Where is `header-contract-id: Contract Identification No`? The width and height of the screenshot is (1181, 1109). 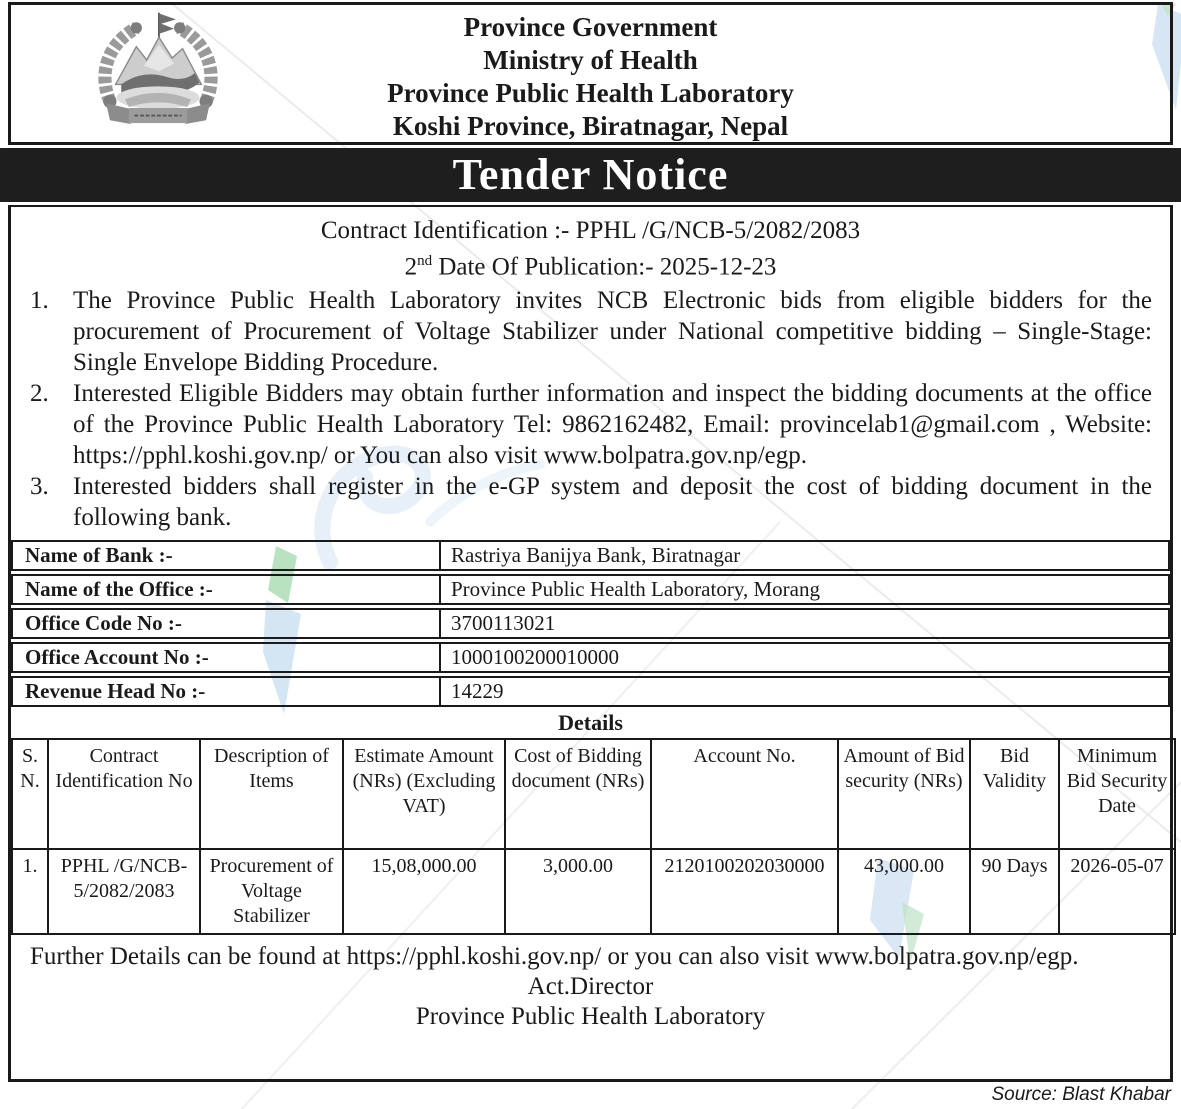 header-contract-id: Contract Identification No is located at coordinates (124, 794).